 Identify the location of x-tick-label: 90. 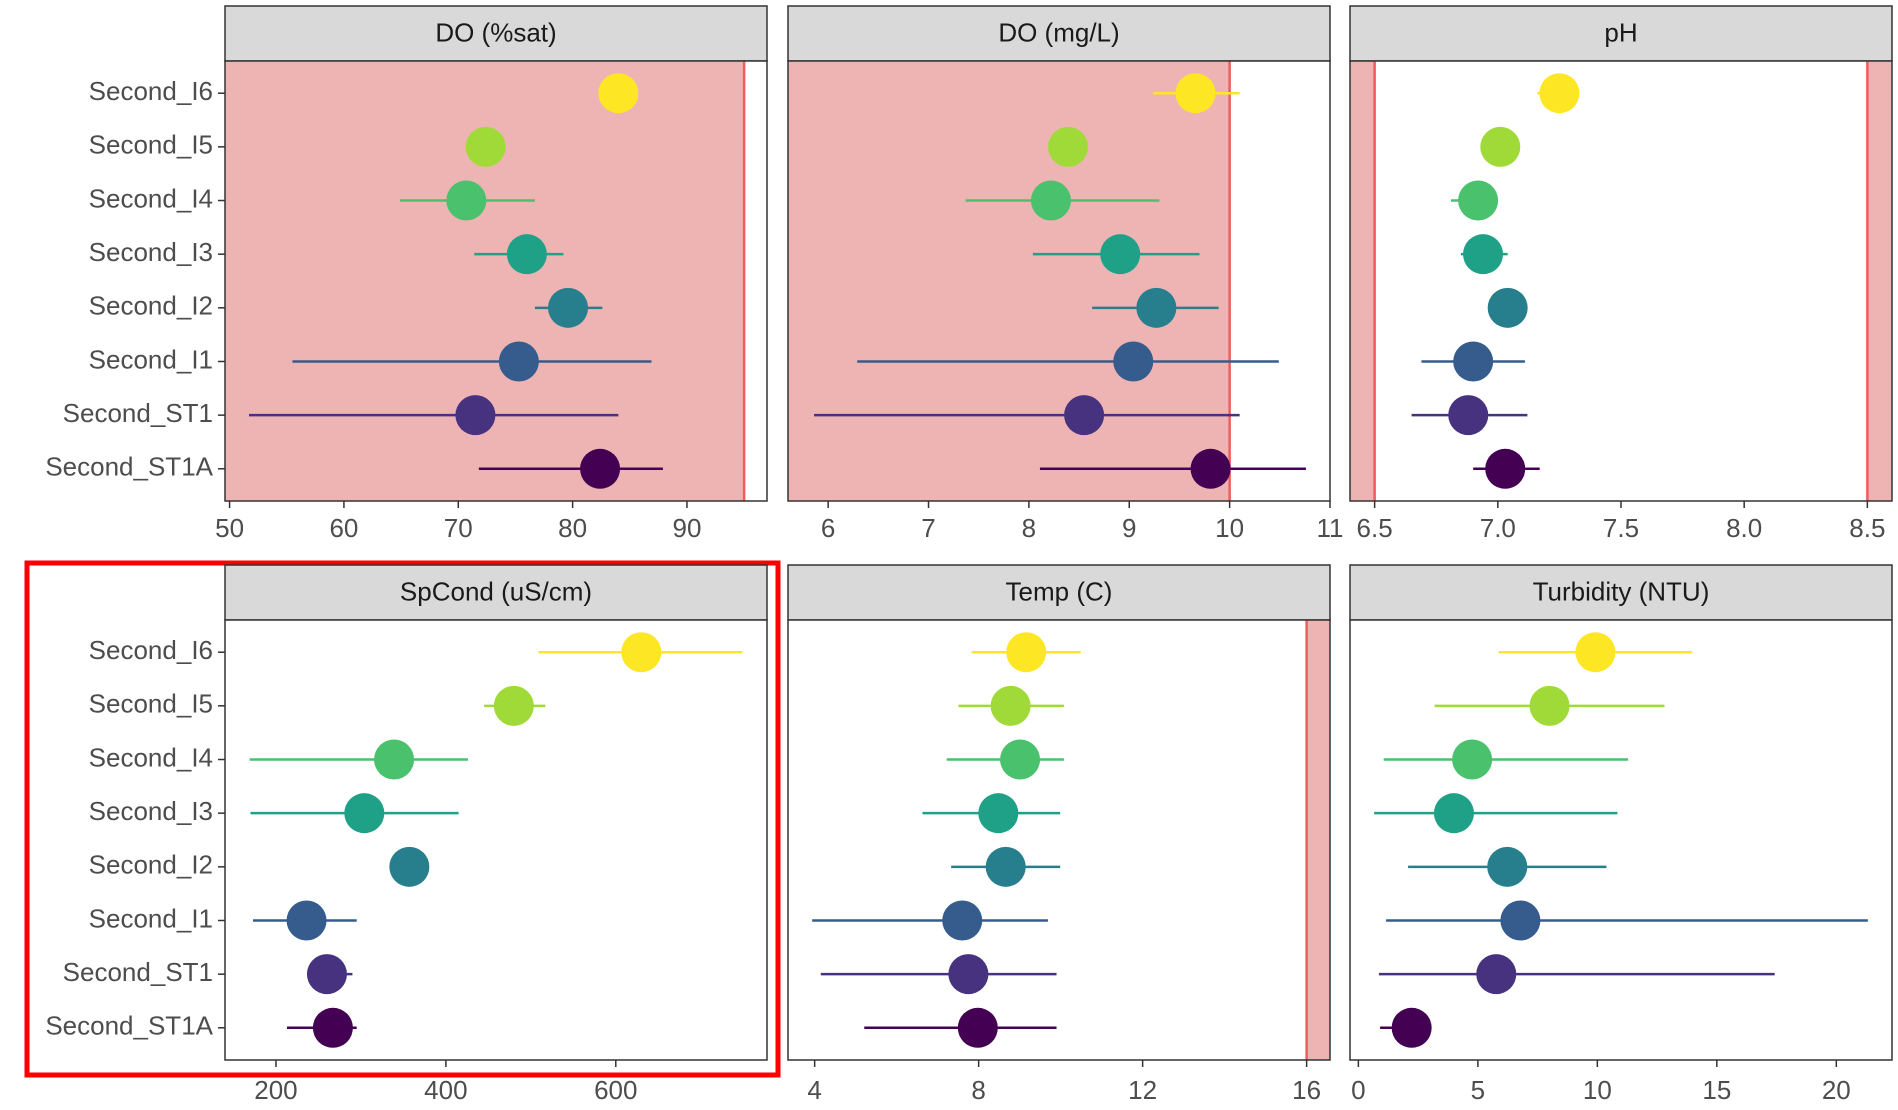
(686, 528).